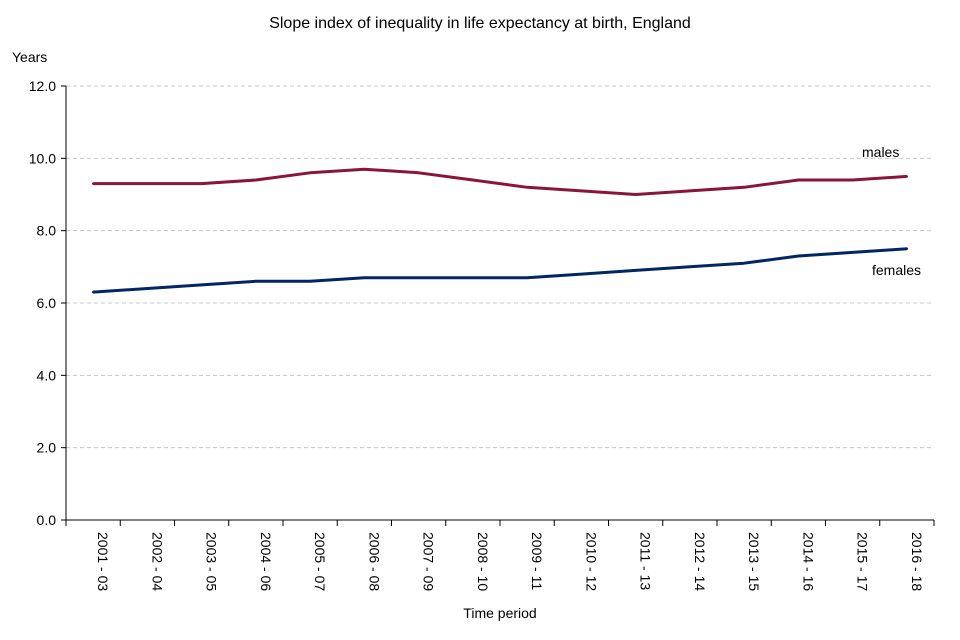  Describe the element at coordinates (429, 561) in the screenshot. I see `x-tick-label: 2007 - 09` at that location.